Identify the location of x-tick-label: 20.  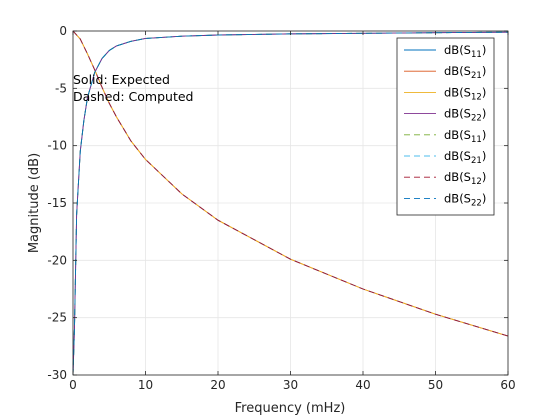
(217, 385).